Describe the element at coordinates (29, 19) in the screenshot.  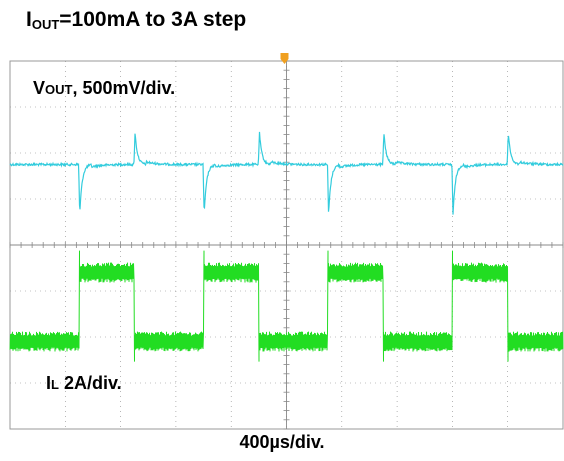
I see `title-main: I` at that location.